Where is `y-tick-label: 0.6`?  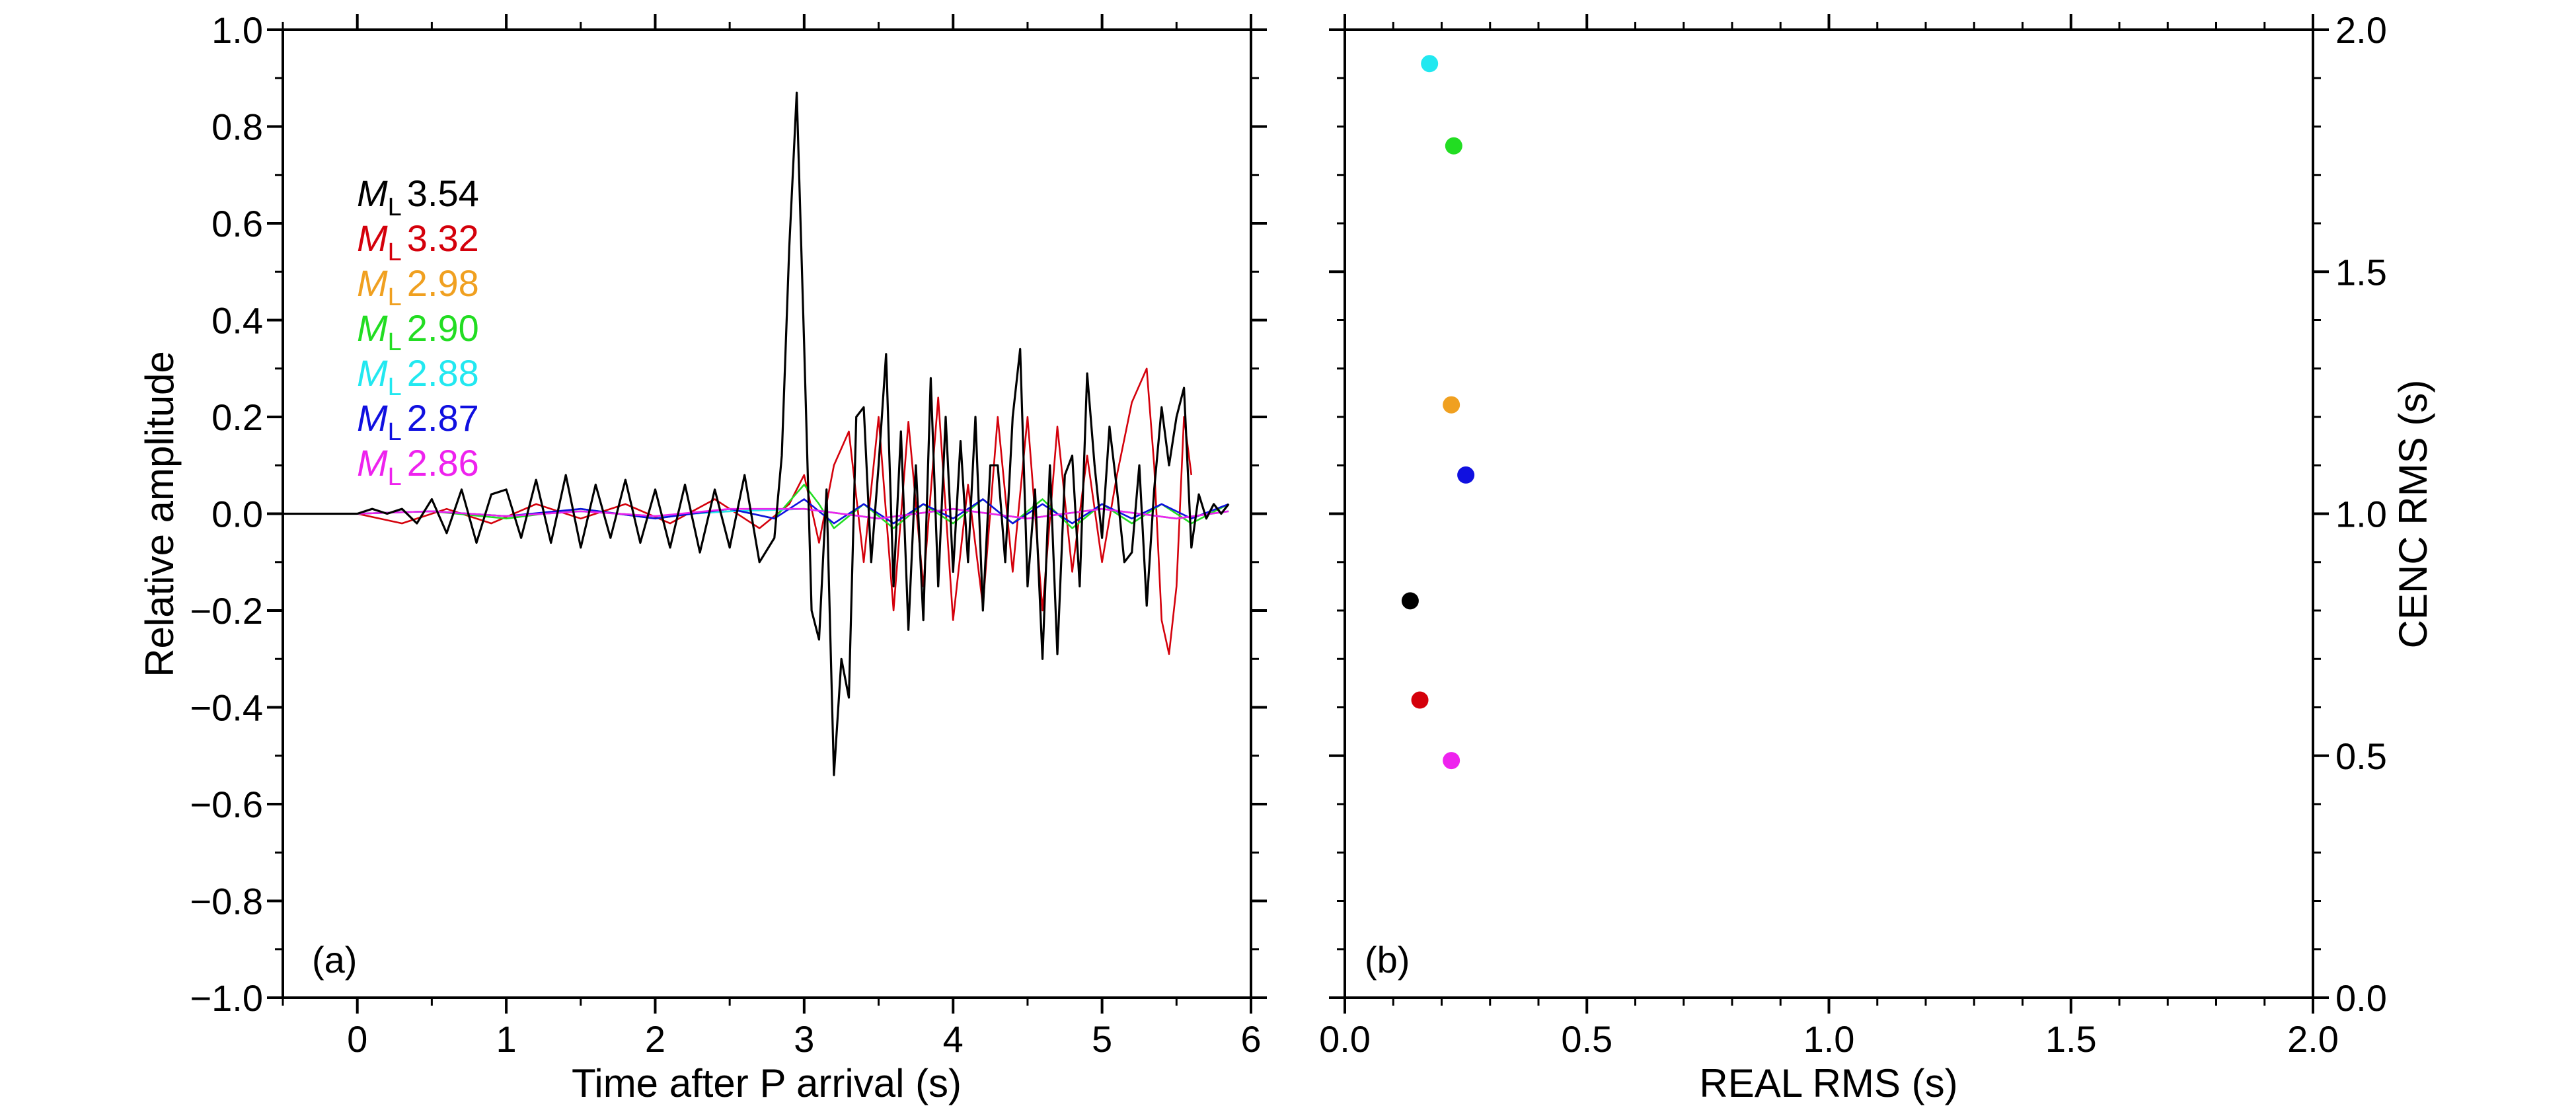
y-tick-label: 0.6 is located at coordinates (237, 223).